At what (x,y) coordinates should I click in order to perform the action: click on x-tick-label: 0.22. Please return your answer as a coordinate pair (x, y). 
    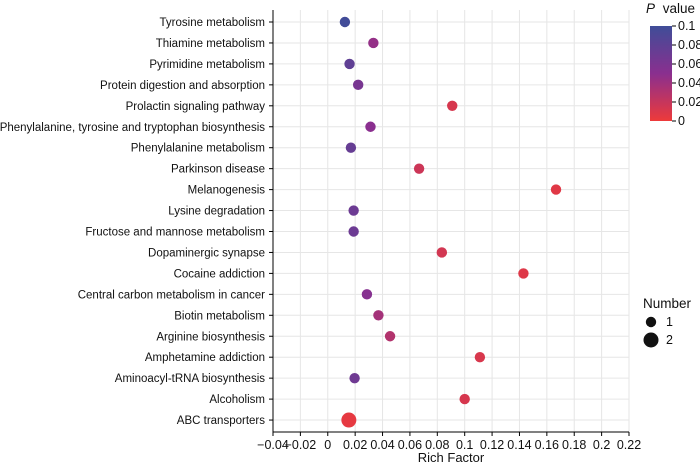
    Looking at the image, I should click on (629, 445).